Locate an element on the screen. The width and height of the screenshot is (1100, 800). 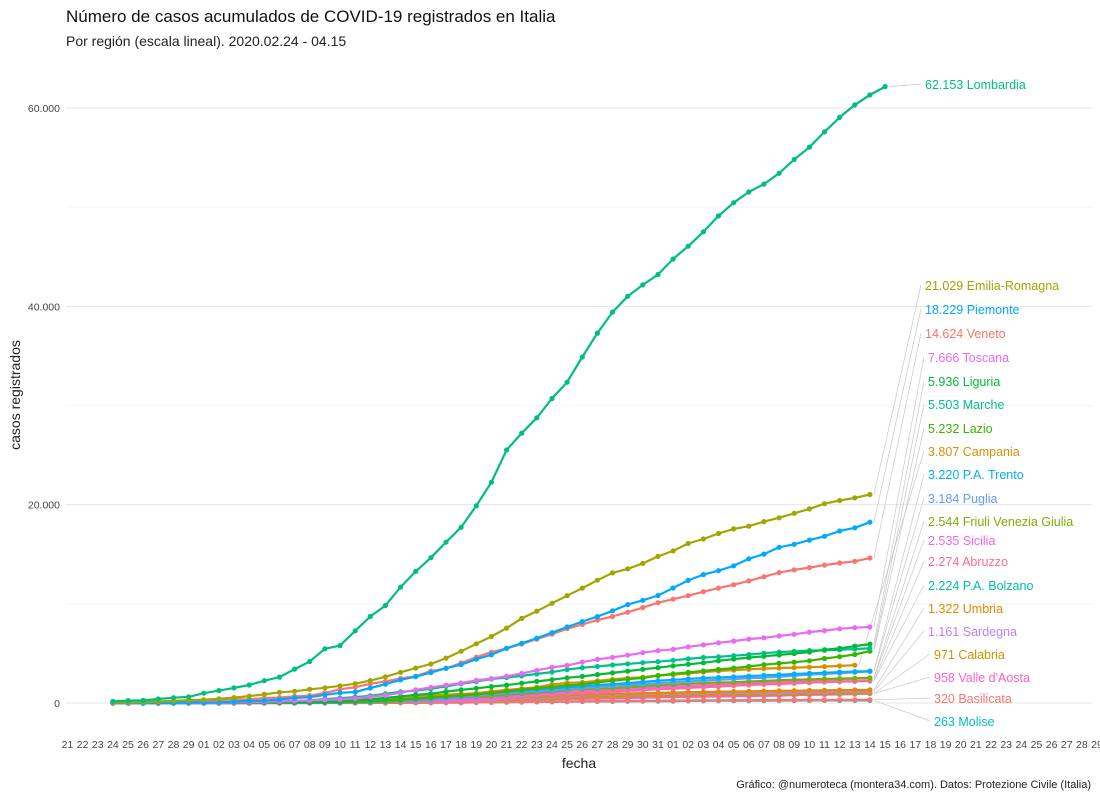
x-tick-label: 22 is located at coordinates (522, 745).